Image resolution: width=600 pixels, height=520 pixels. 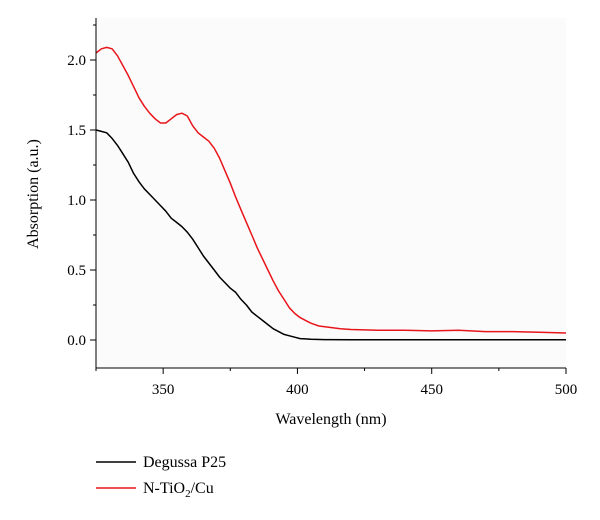 I want to click on legend-label-n-tio2-cu: N-TiO2/Cu, so click(x=178, y=490).